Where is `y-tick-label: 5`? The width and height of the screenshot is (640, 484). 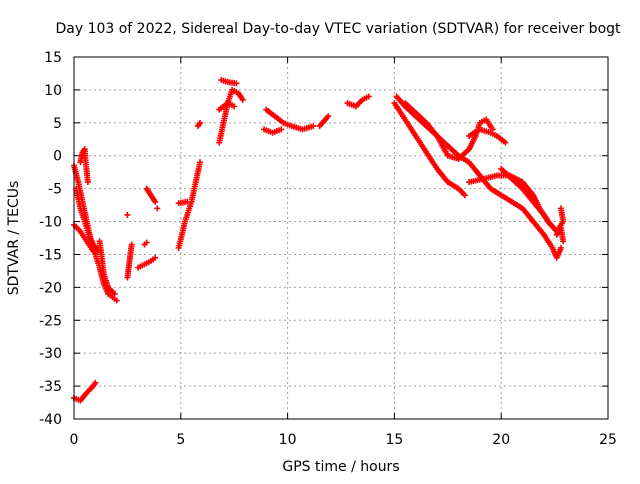
y-tick-label: 5 is located at coordinates (57, 124).